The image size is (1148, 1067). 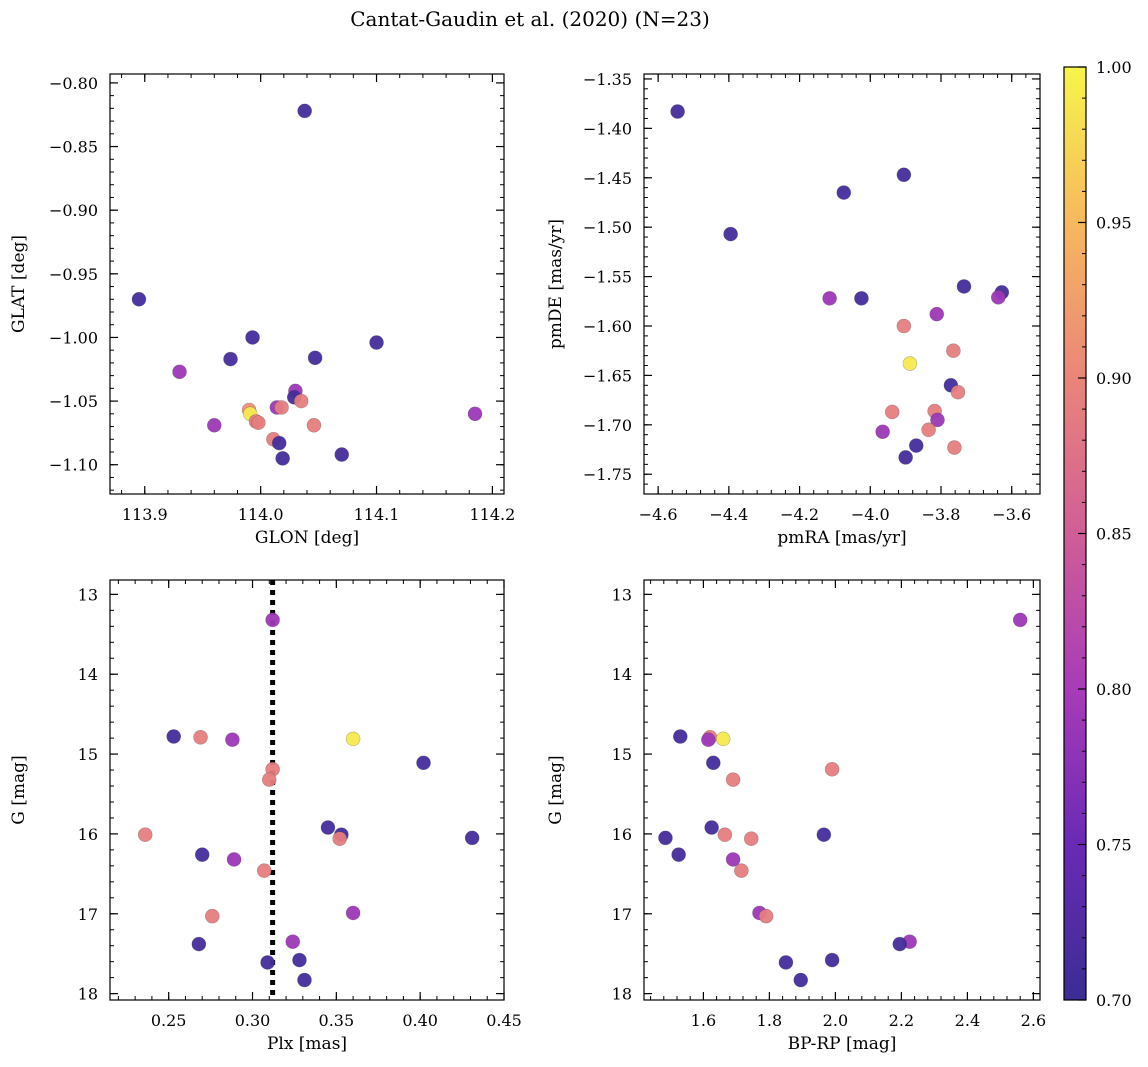 I want to click on x-tick-label: 1.8, so click(x=769, y=1020).